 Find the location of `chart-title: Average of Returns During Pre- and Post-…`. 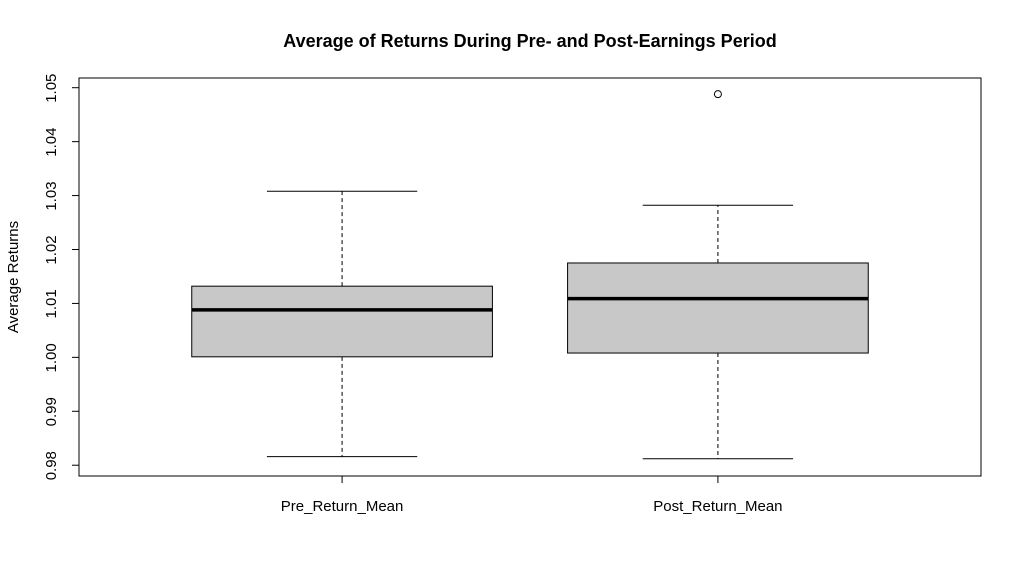

chart-title: Average of Returns During Pre- and Post-… is located at coordinates (529, 41).